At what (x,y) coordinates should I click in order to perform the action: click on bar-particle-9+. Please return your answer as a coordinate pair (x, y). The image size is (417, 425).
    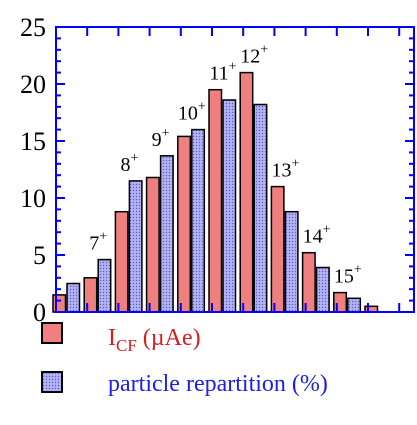
    Looking at the image, I should click on (166, 234).